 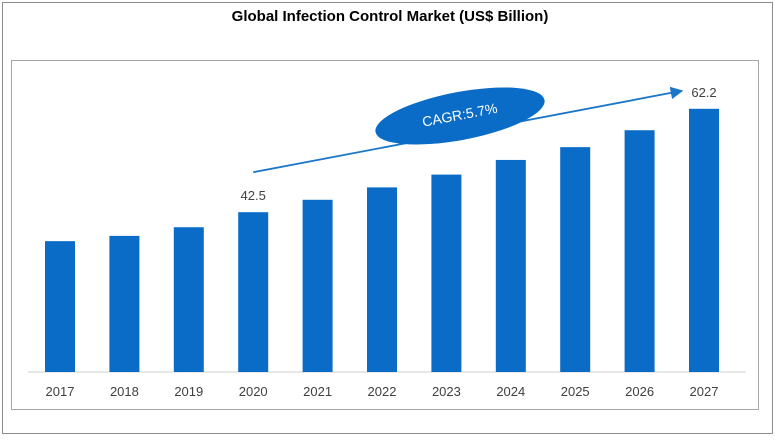 What do you see at coordinates (317, 391) in the screenshot?
I see `x-tick-label-2021: 2021` at bounding box center [317, 391].